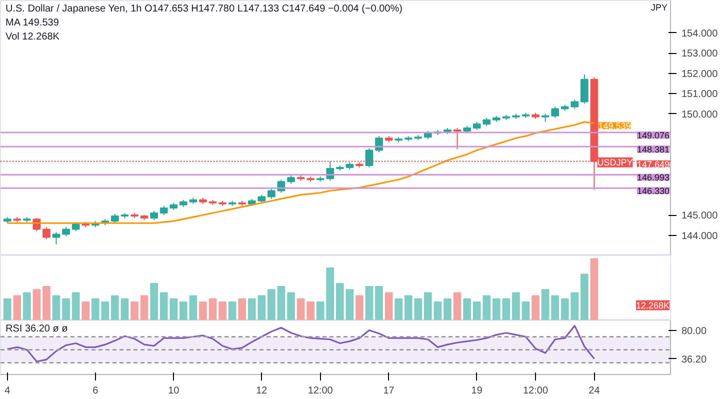  I want to click on data-label: 149.539, so click(614, 126).